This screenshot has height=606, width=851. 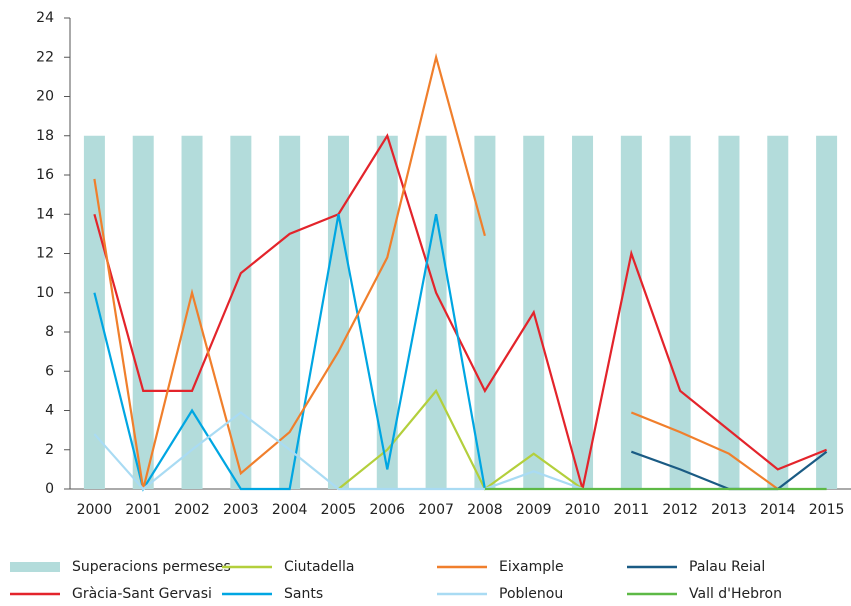 I want to click on legend-swatch, so click(x=35, y=567).